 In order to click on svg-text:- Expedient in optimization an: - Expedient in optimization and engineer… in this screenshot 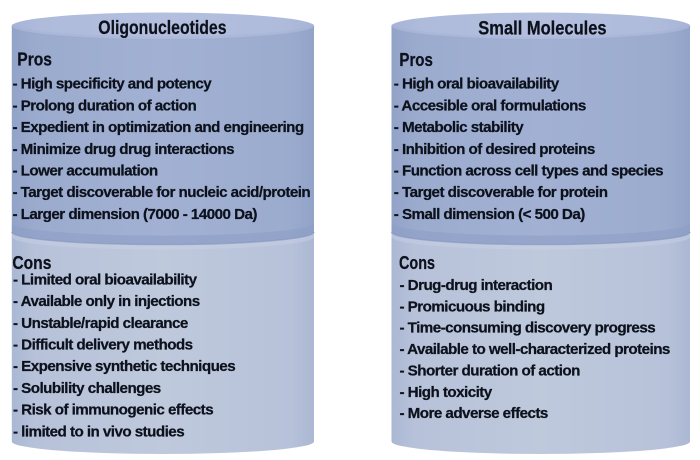, I will do `click(158, 127)`.